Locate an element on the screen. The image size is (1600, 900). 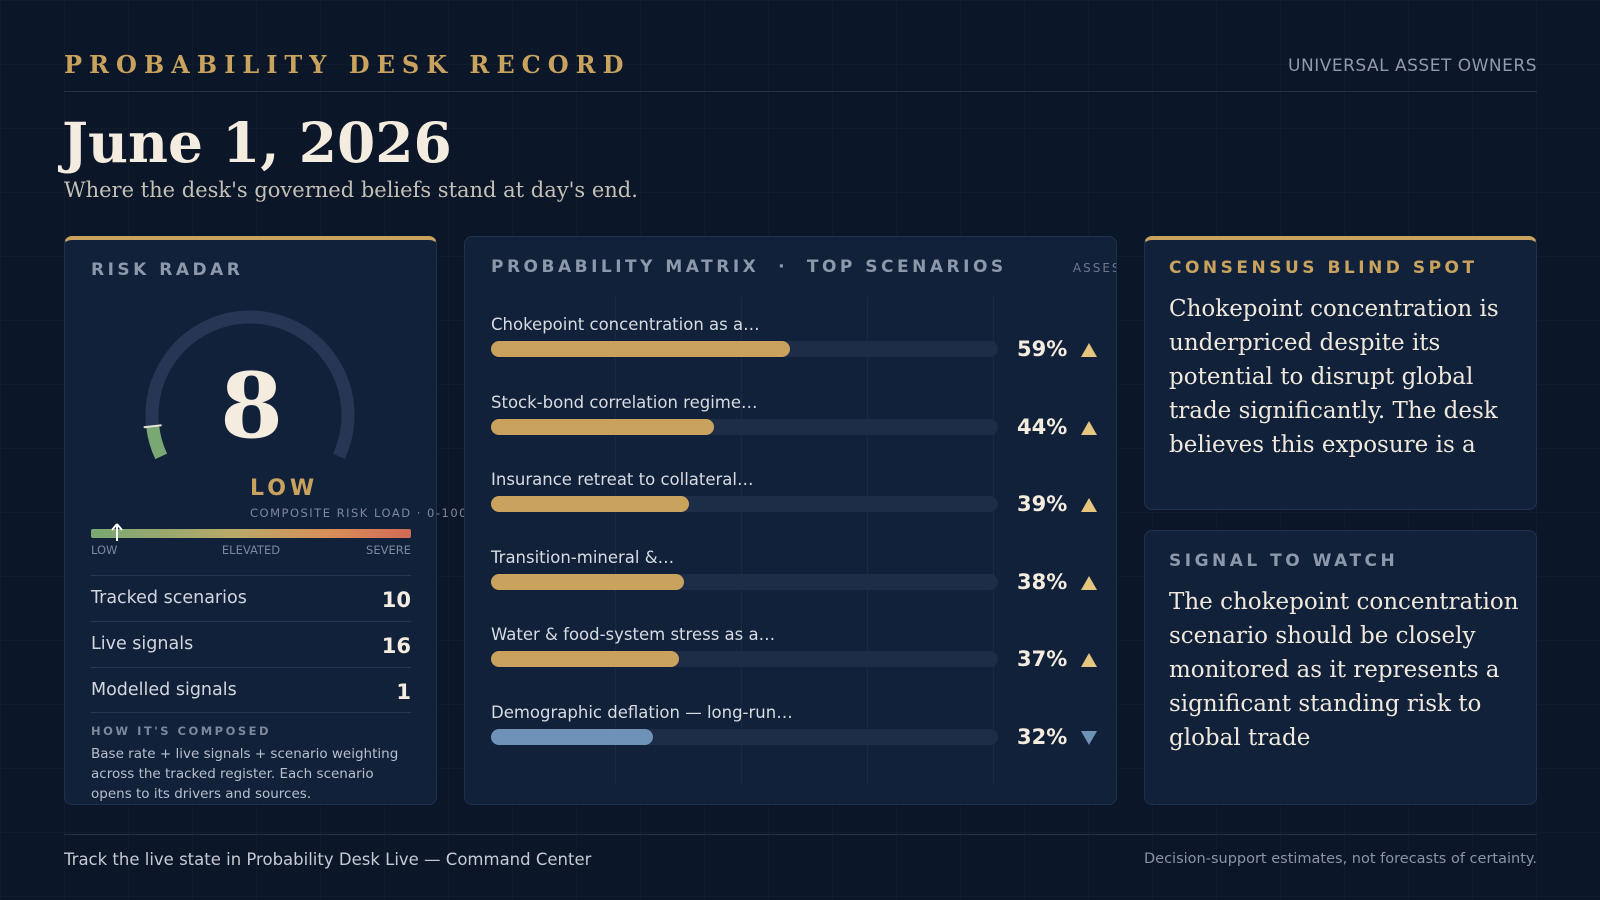
stat-label: Tracked scenarios is located at coordinates (169, 598).